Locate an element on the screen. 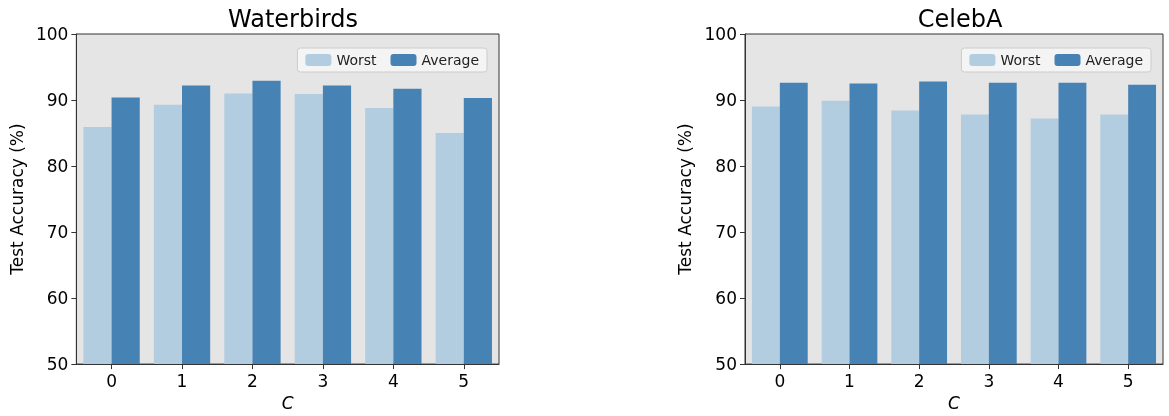  chart-title: CelebA is located at coordinates (960, 19).